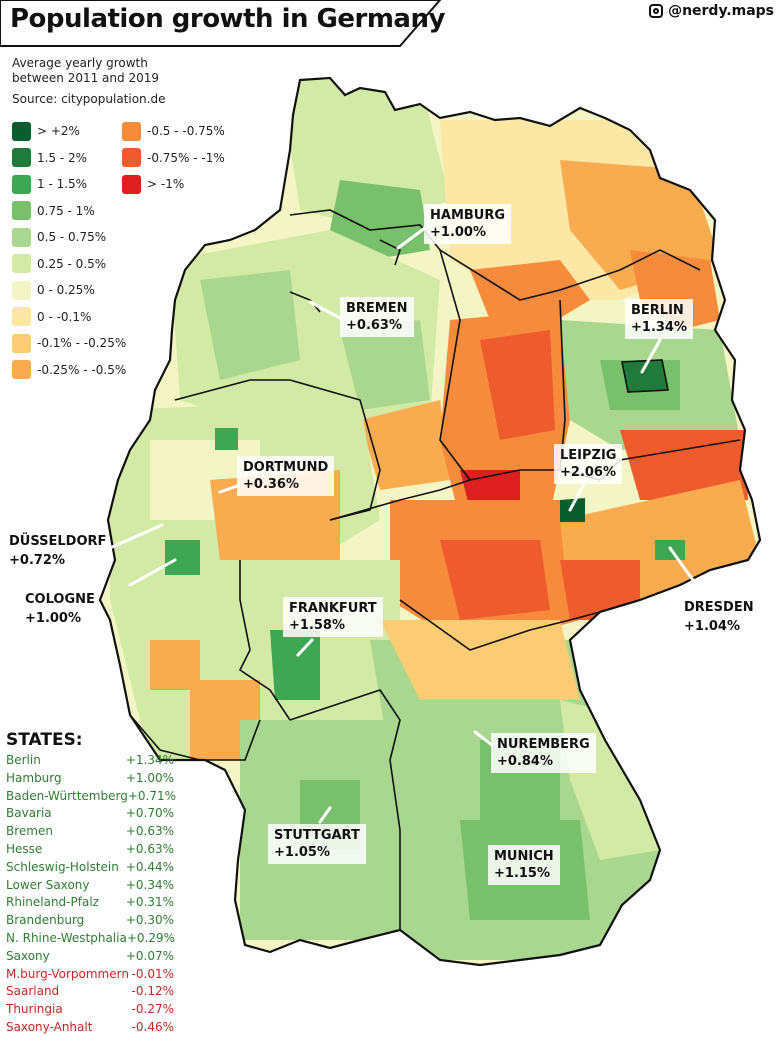  What do you see at coordinates (317, 625) in the screenshot?
I see `city-value: +1.58%` at bounding box center [317, 625].